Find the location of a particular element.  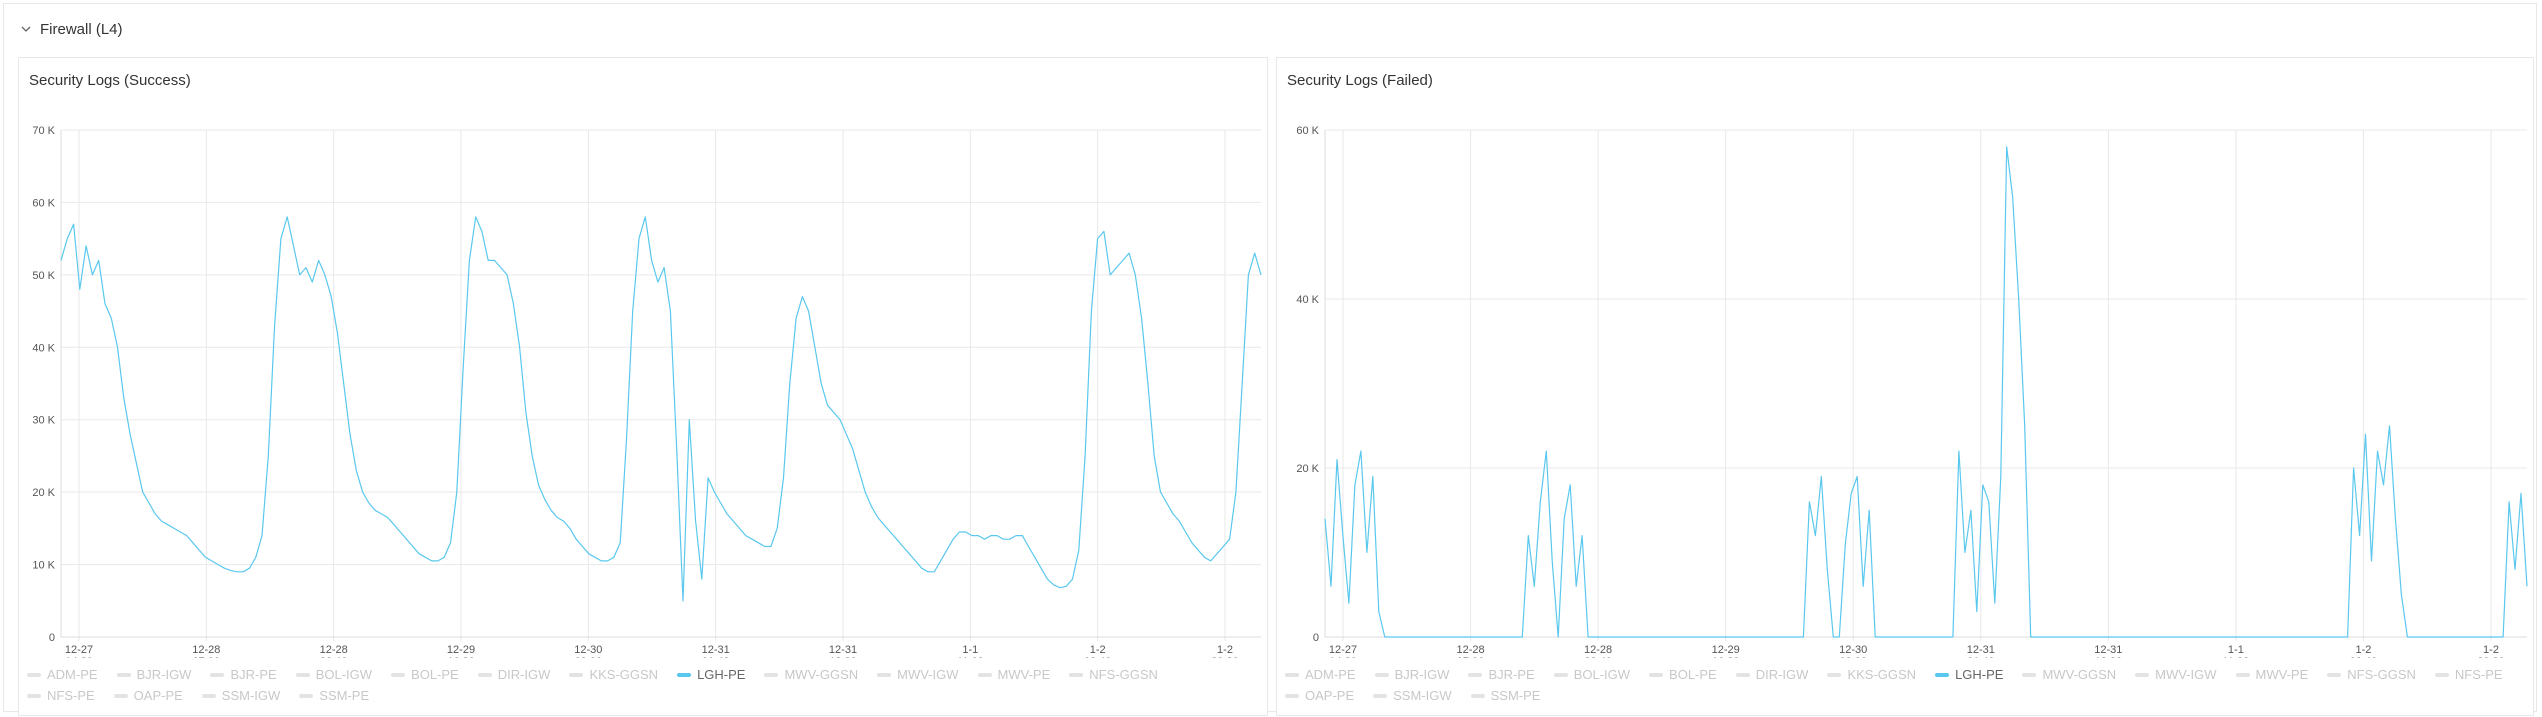

legend-label: BJR-PE is located at coordinates (253, 674).